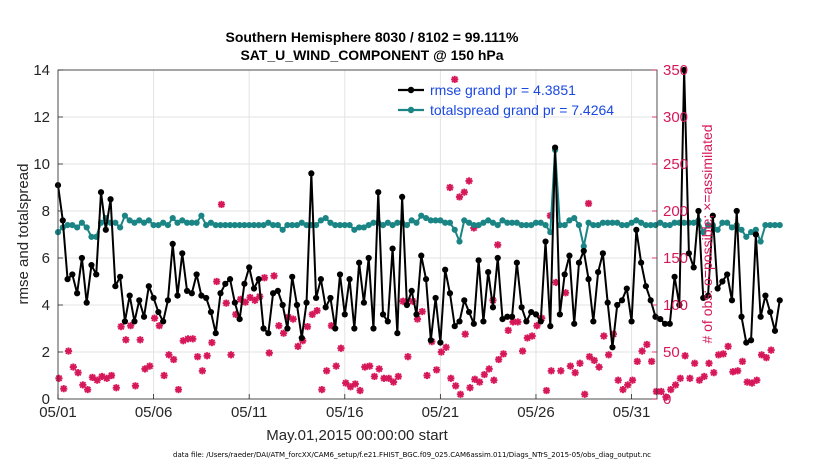  Describe the element at coordinates (345, 412) in the screenshot. I see `x-tick-label-3: 05/16` at that location.